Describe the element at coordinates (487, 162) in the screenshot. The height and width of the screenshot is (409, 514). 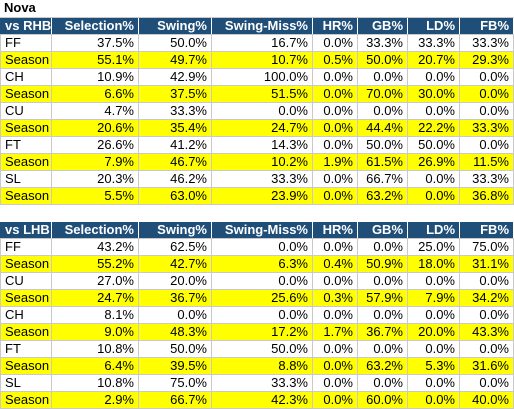
I see `stat-cell: 11.5%` at that location.